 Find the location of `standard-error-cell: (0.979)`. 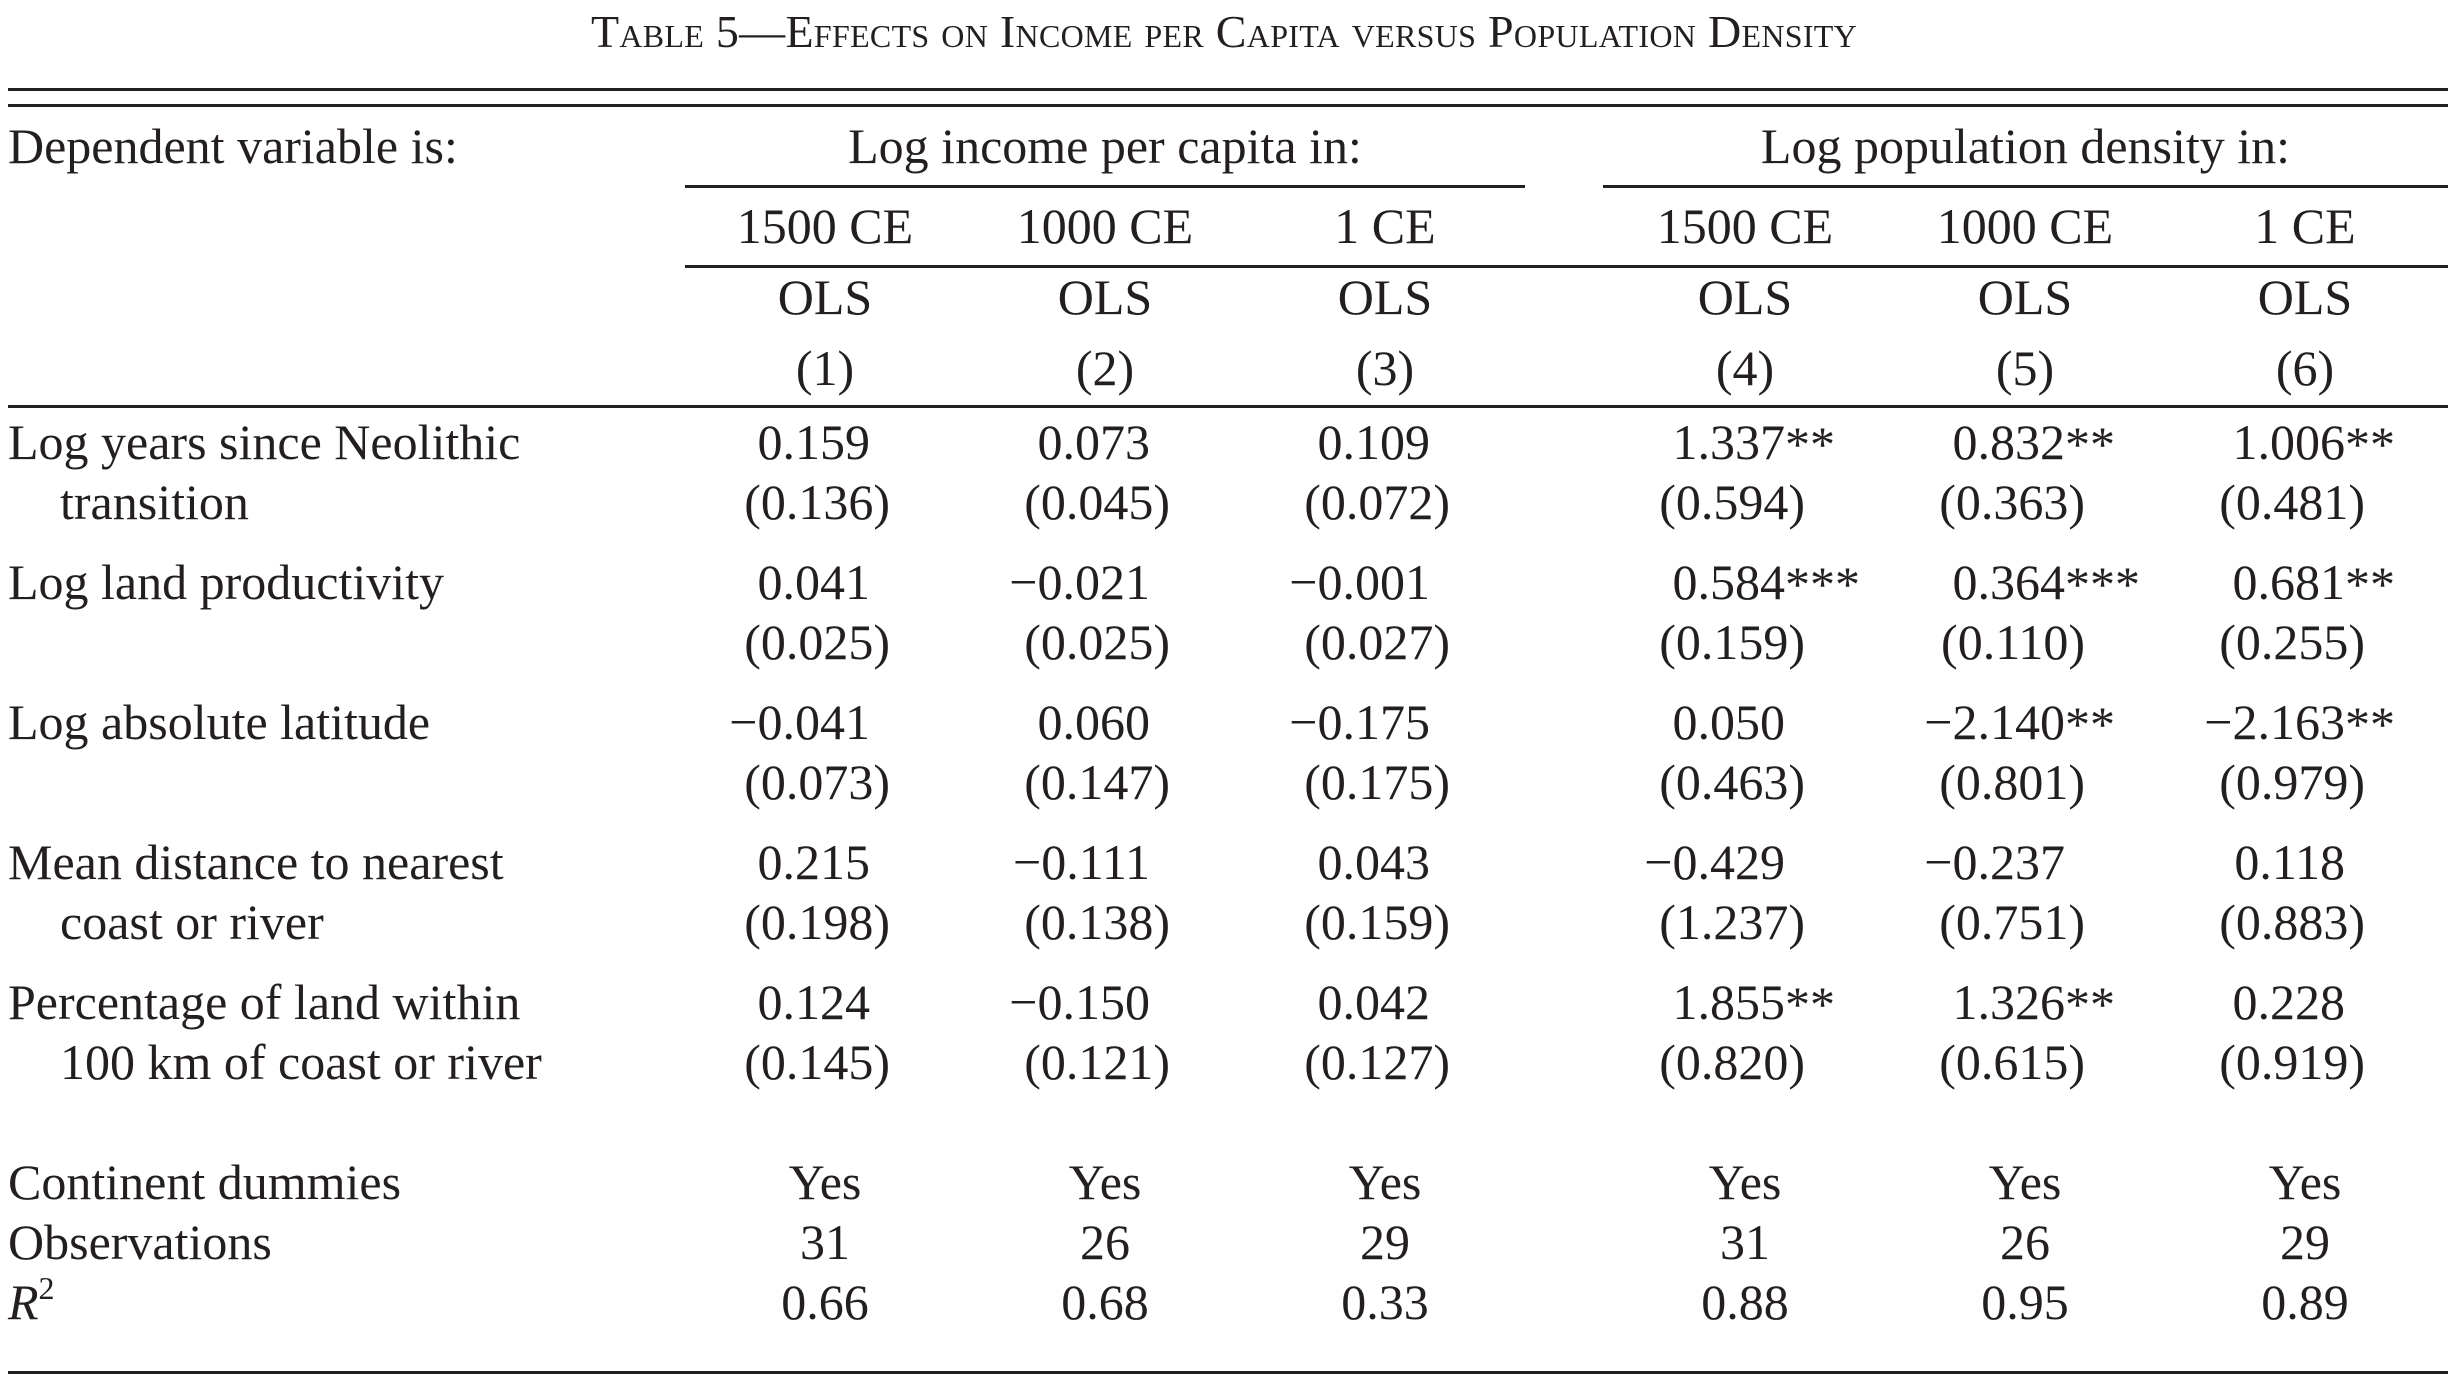

standard-error-cell: (0.979) is located at coordinates (2292, 782).